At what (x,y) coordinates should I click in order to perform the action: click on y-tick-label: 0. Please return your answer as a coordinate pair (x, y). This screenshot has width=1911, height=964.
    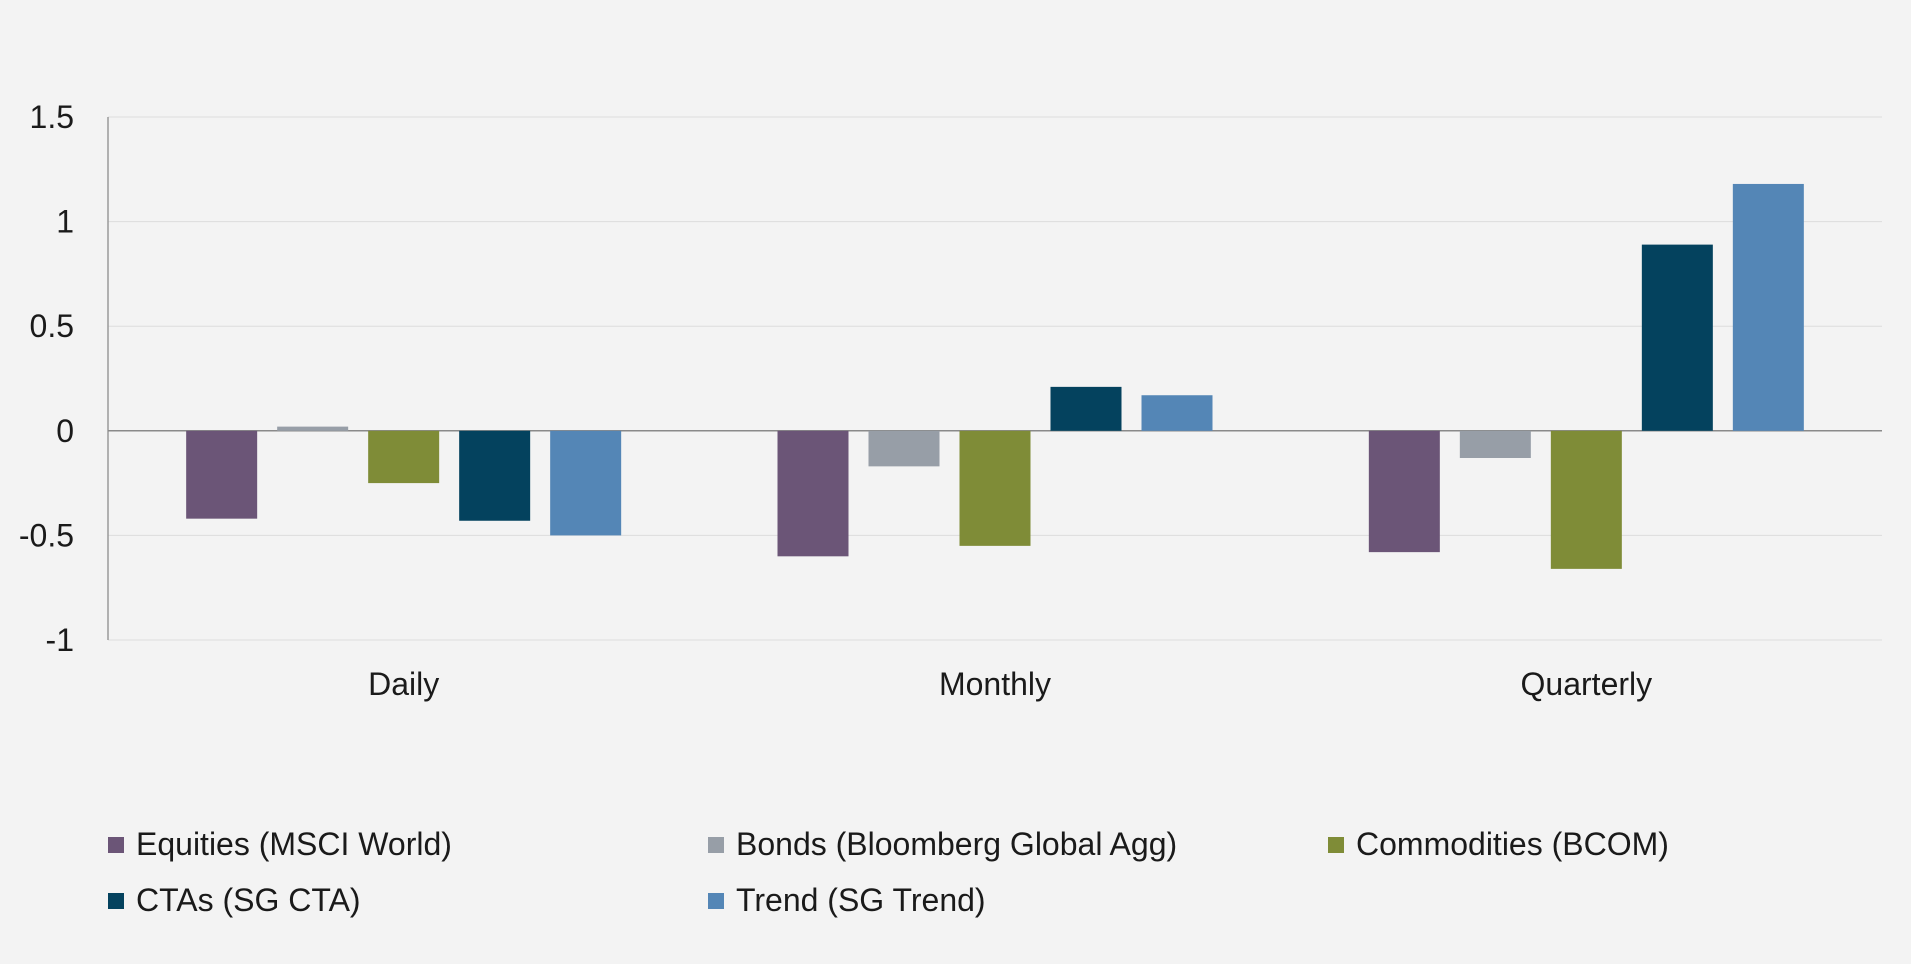
    Looking at the image, I should click on (65, 431).